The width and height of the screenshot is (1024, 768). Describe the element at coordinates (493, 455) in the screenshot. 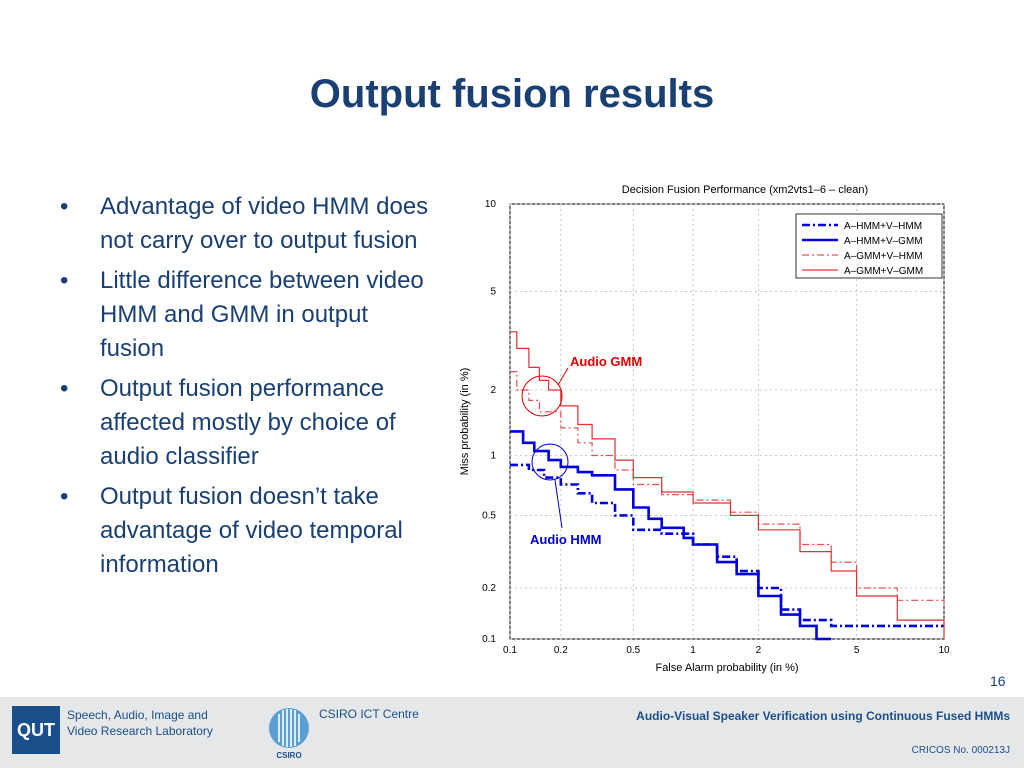

I see `y-tick-label: 1` at that location.